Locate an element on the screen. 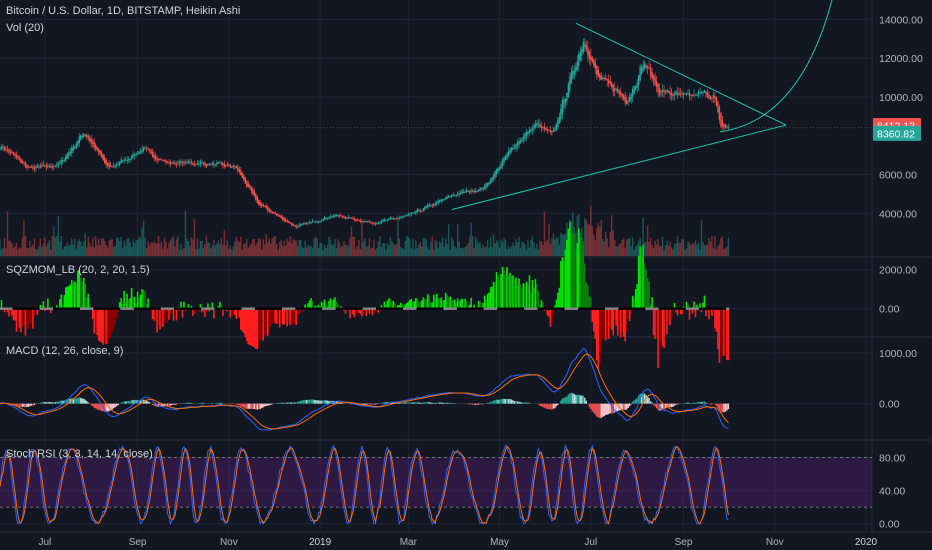 The image size is (932, 550). y-tick-label: 2000.00 is located at coordinates (898, 271).